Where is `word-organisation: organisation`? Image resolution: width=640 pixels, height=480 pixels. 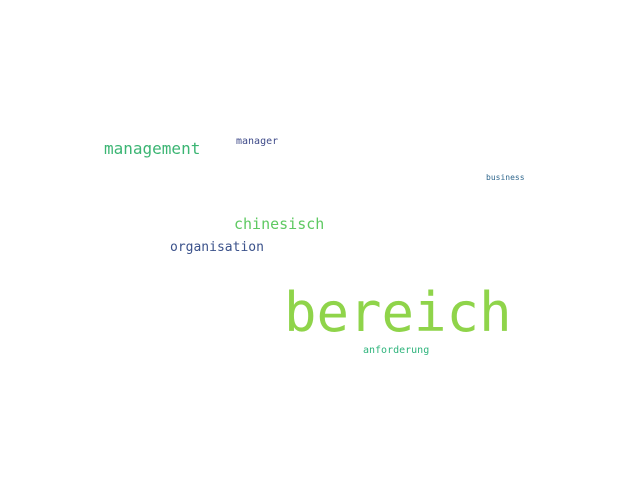 word-organisation: organisation is located at coordinates (217, 247).